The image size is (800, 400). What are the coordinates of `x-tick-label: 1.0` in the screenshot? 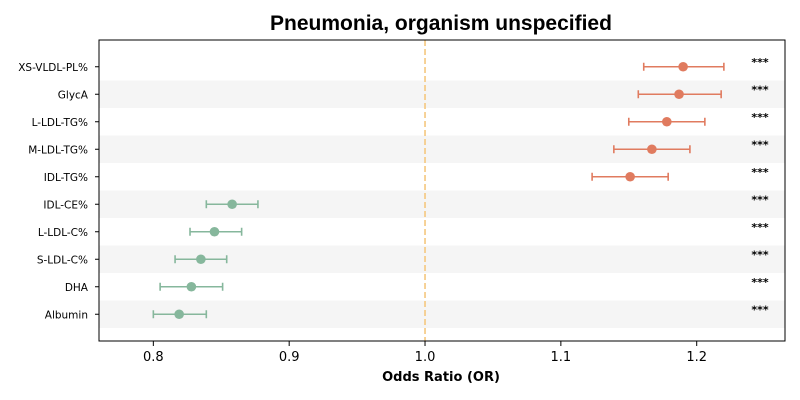 It's located at (425, 357).